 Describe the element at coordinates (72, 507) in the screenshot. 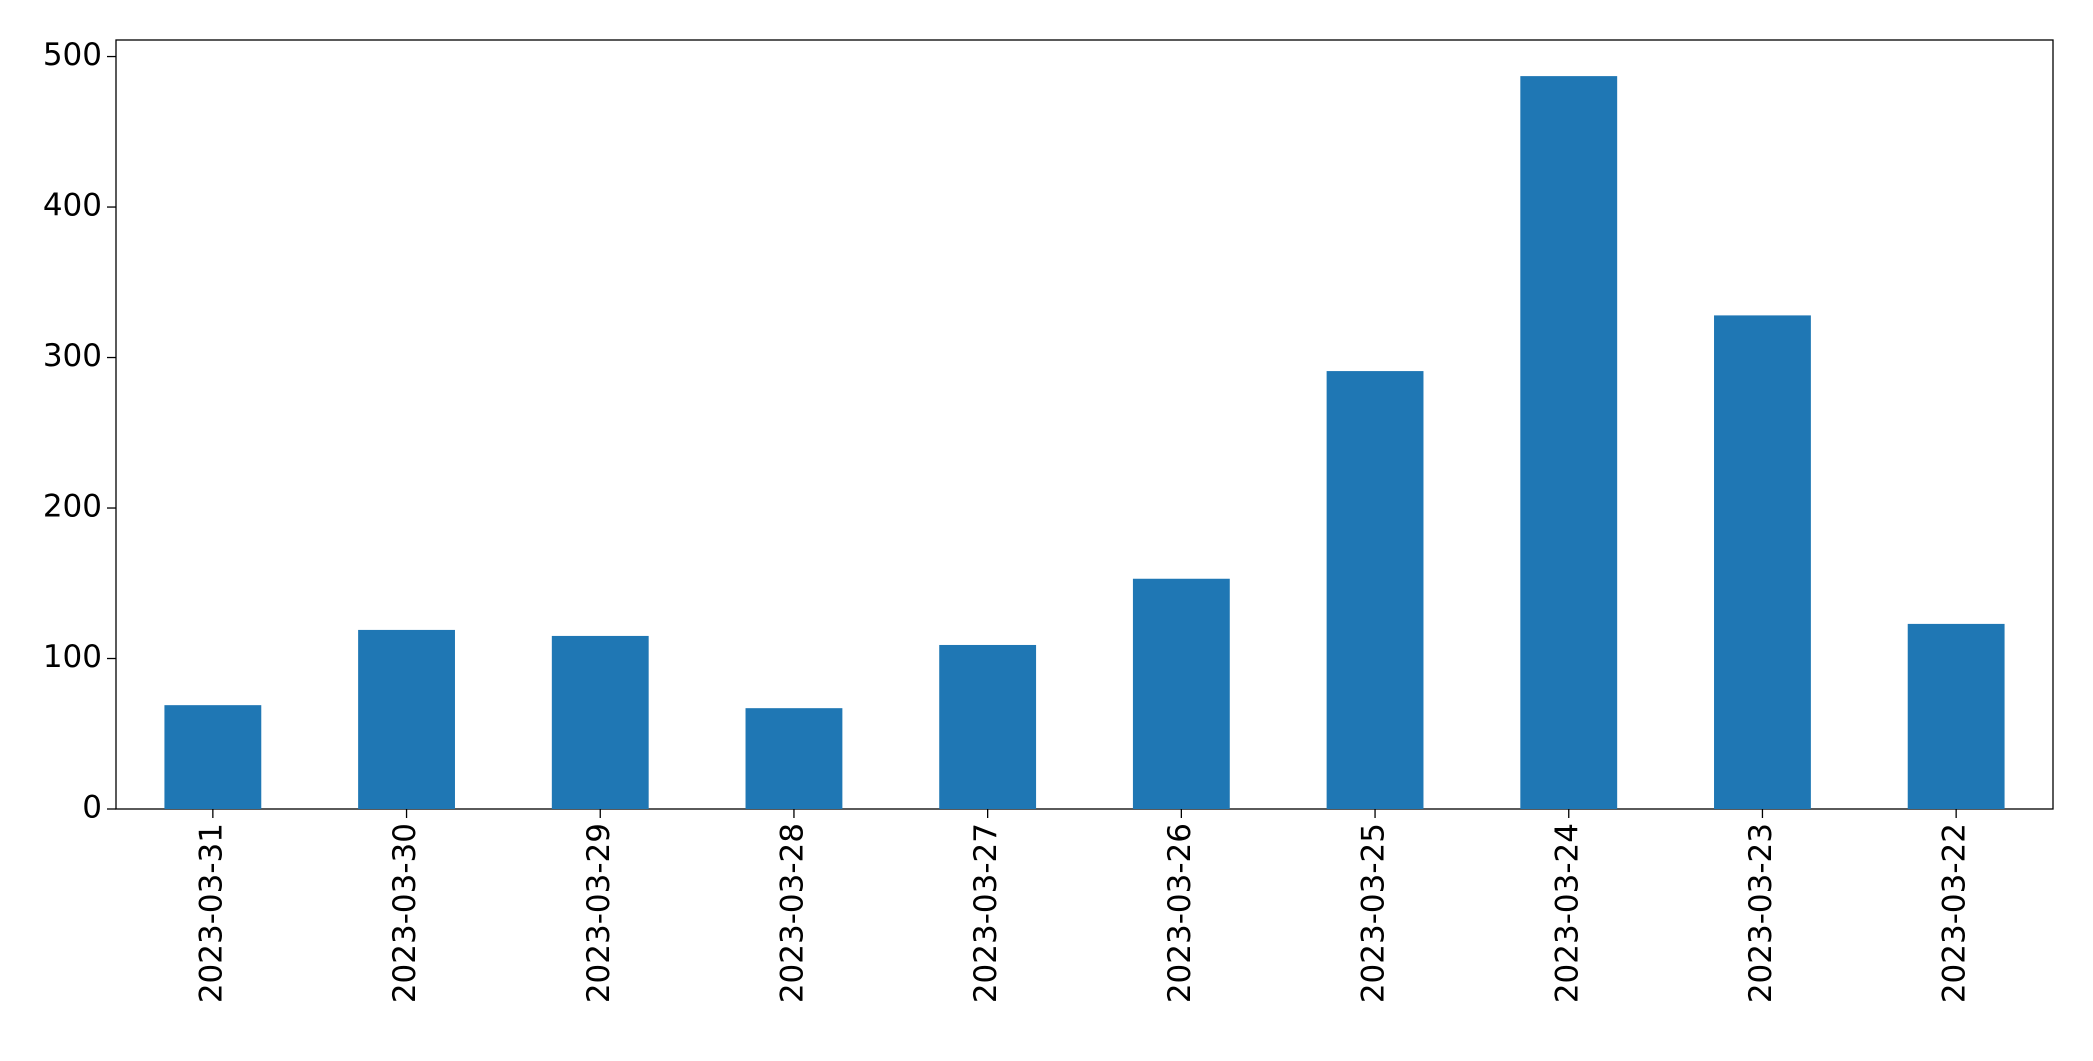

I see `y-tick-label: 200` at that location.